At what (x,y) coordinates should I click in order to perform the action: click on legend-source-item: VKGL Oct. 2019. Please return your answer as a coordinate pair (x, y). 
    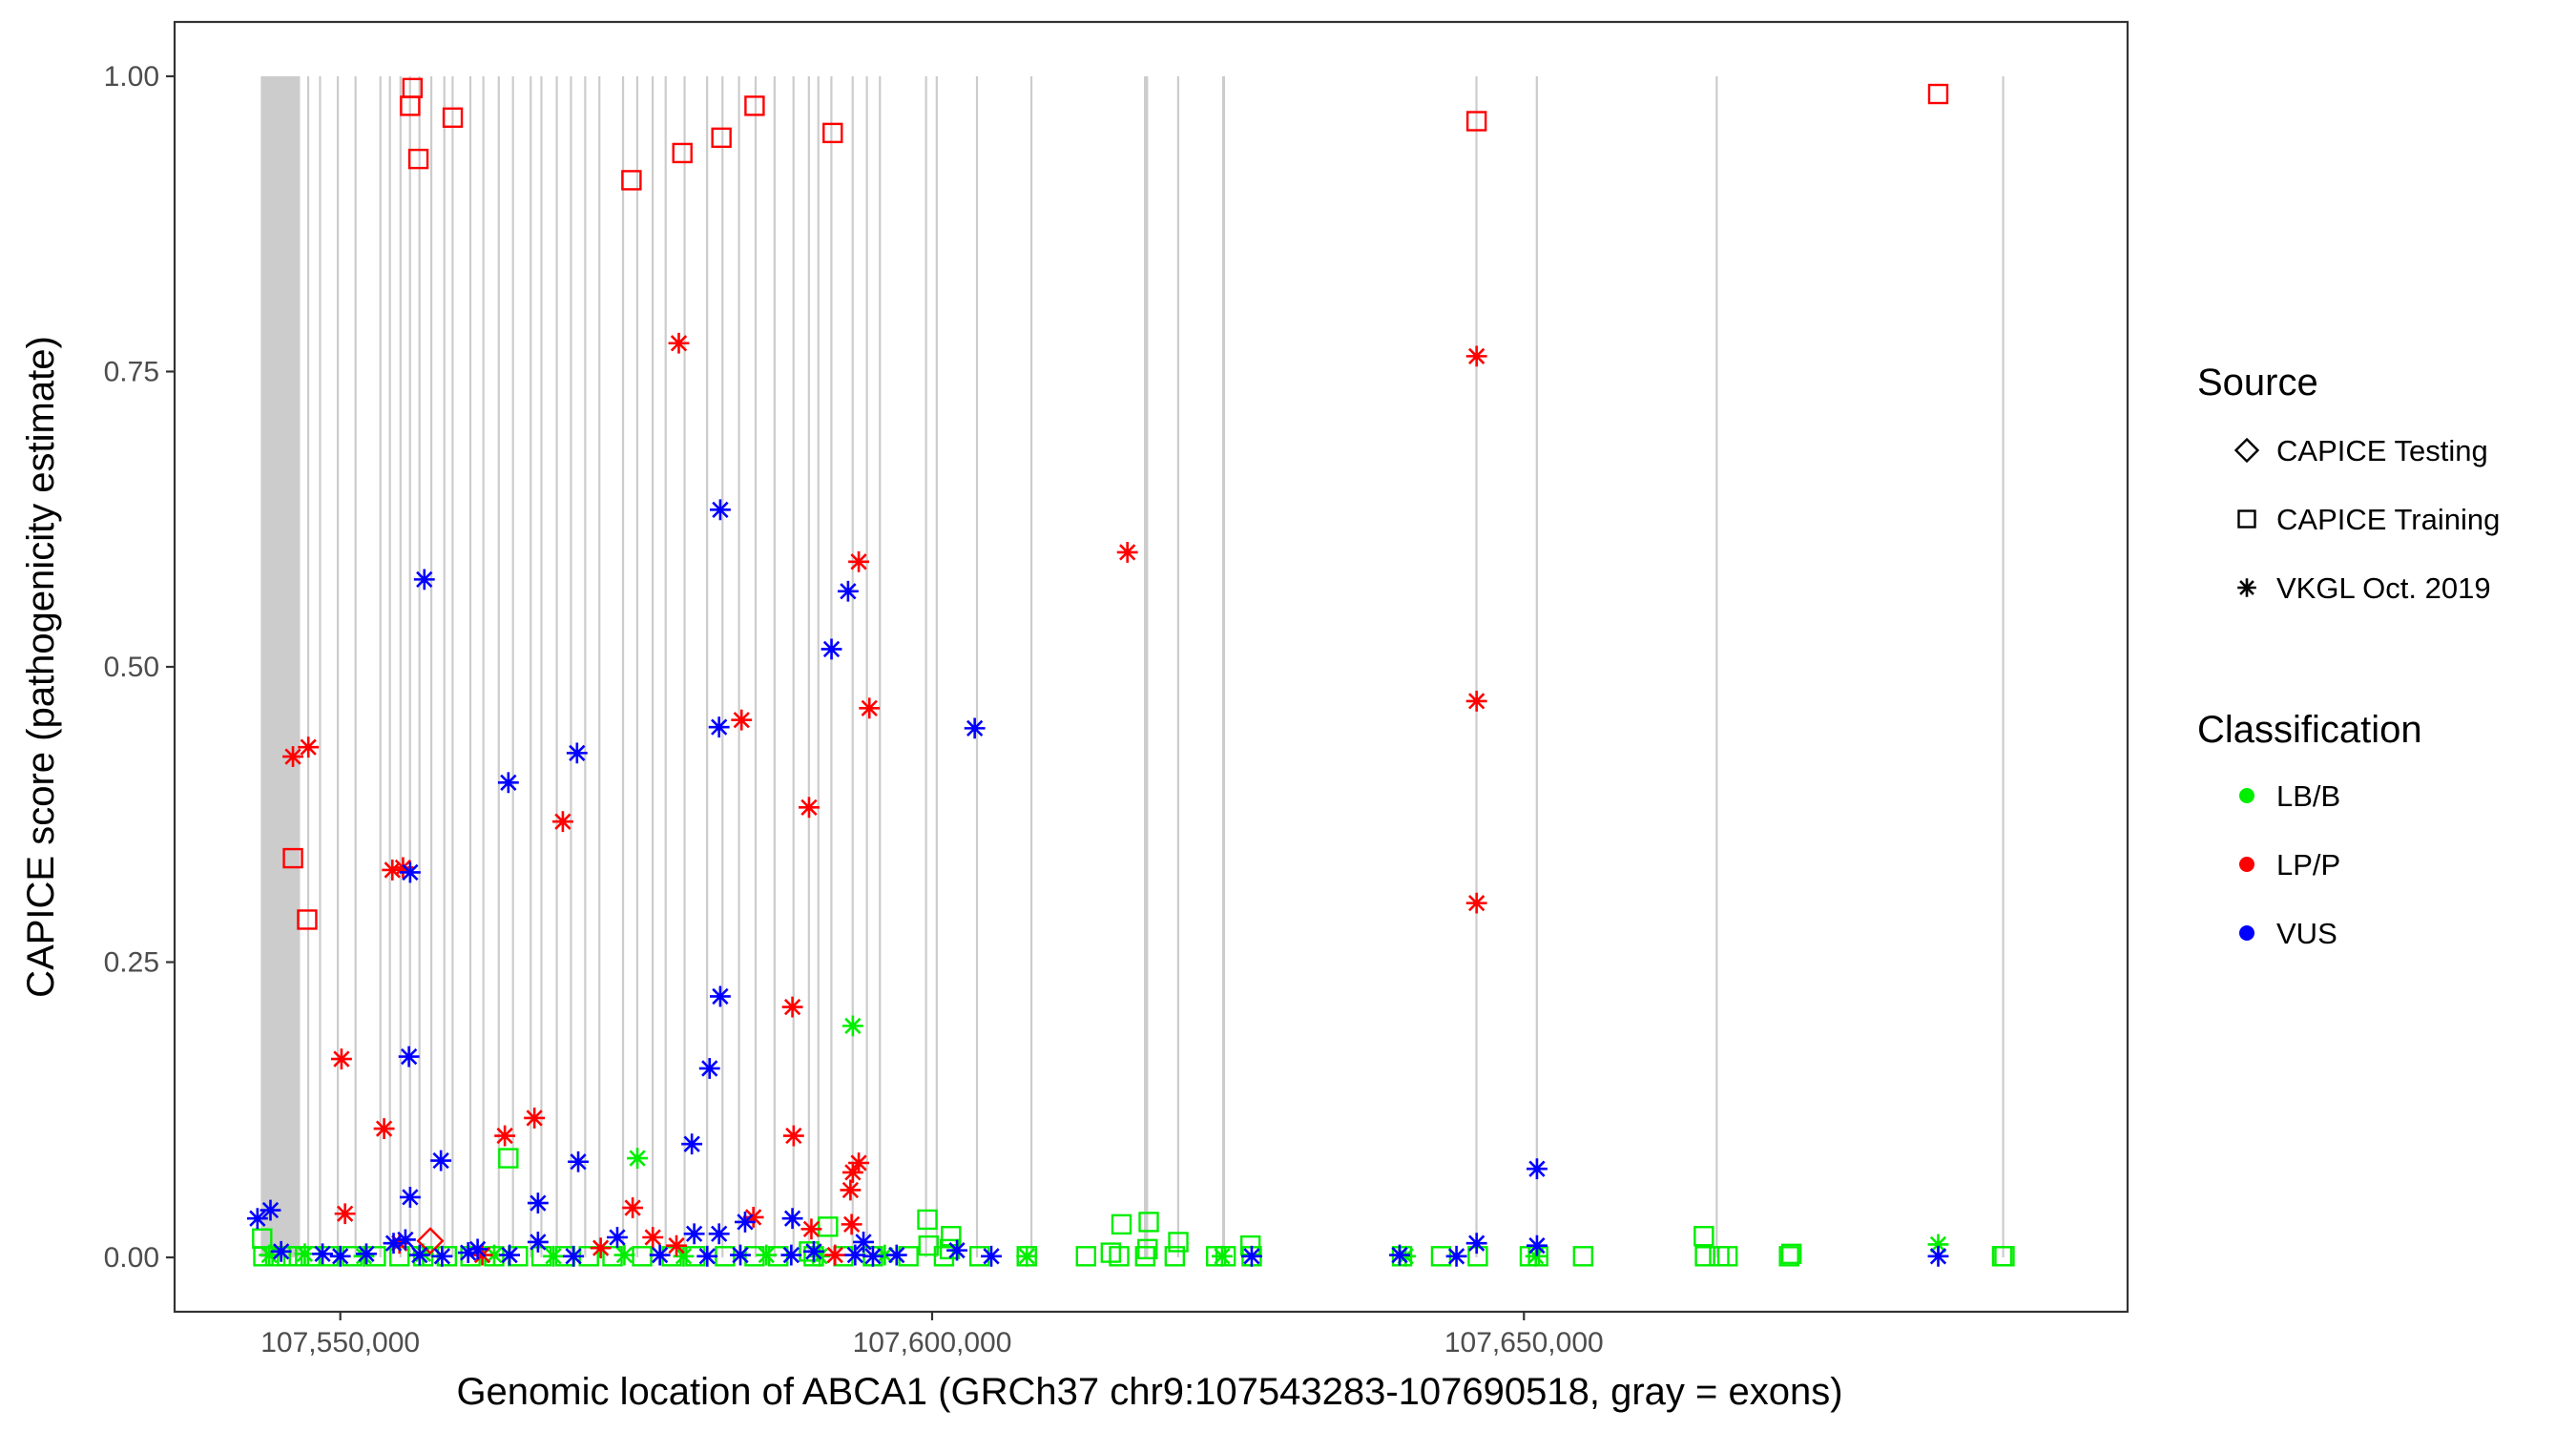
    Looking at the image, I should click on (2364, 588).